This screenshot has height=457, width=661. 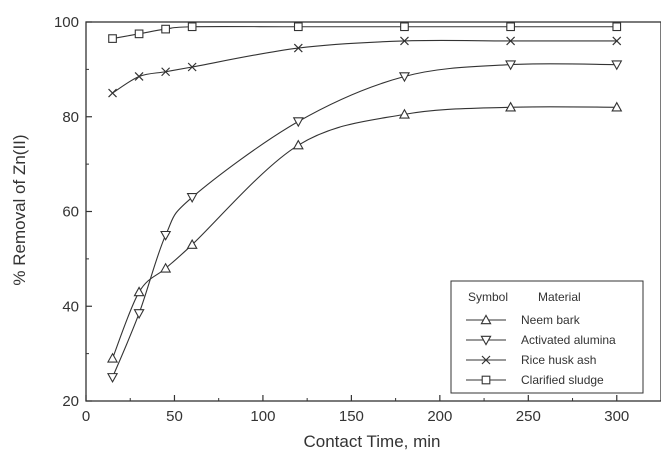 I want to click on x-tick-label: 300, so click(x=616, y=416).